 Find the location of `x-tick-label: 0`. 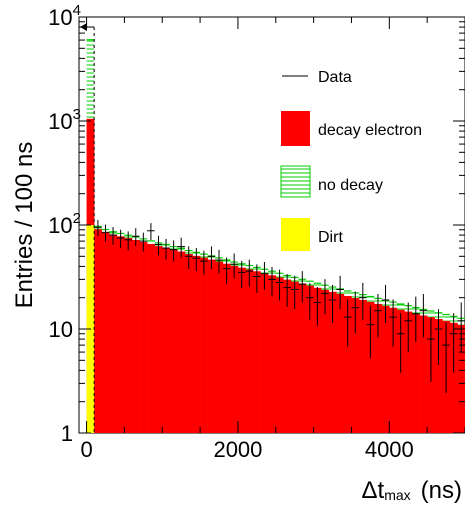

x-tick-label: 0 is located at coordinates (86, 449).